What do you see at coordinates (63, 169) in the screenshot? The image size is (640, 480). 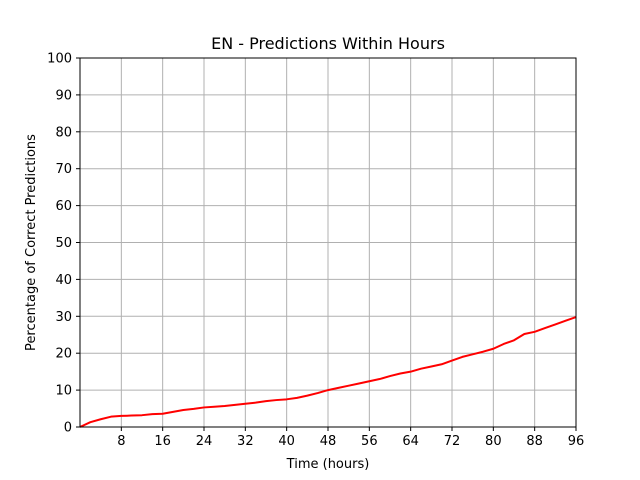 I see `y-tick-label: 70` at bounding box center [63, 169].